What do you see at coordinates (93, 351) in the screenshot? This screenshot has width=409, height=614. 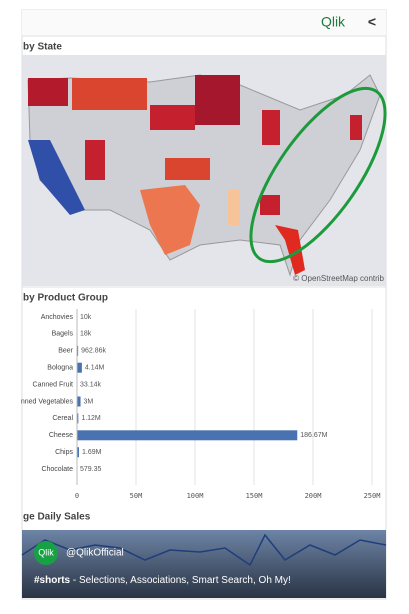 I see `value-label: 962.86k` at bounding box center [93, 351].